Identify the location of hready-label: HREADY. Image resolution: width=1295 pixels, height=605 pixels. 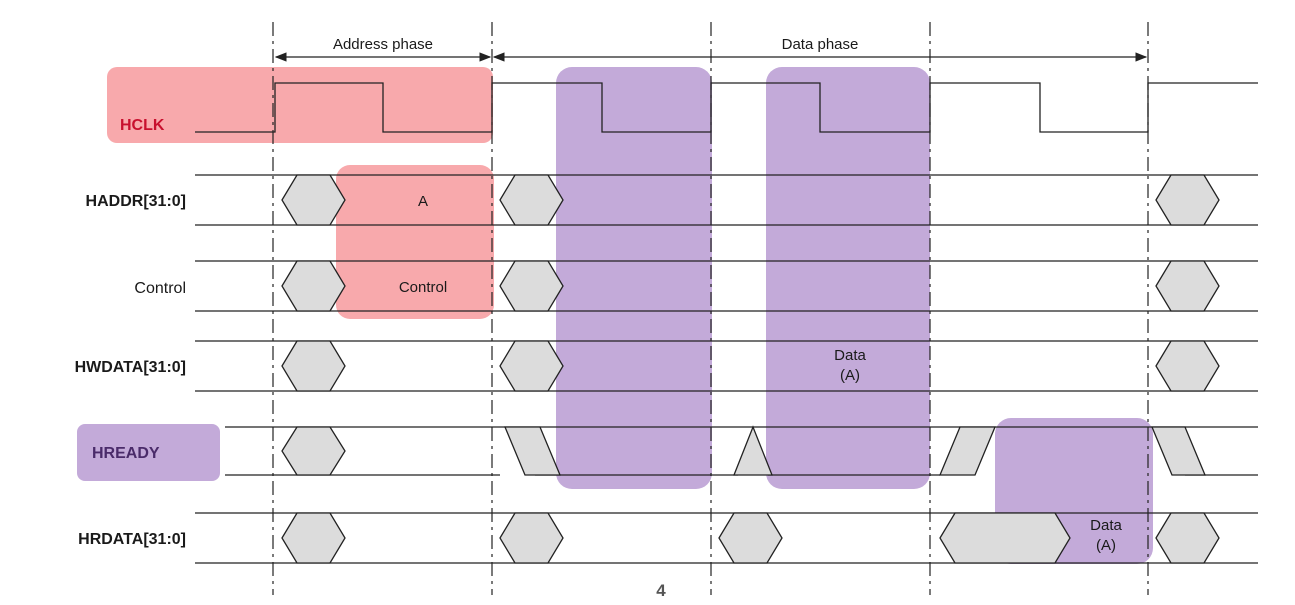
(126, 453).